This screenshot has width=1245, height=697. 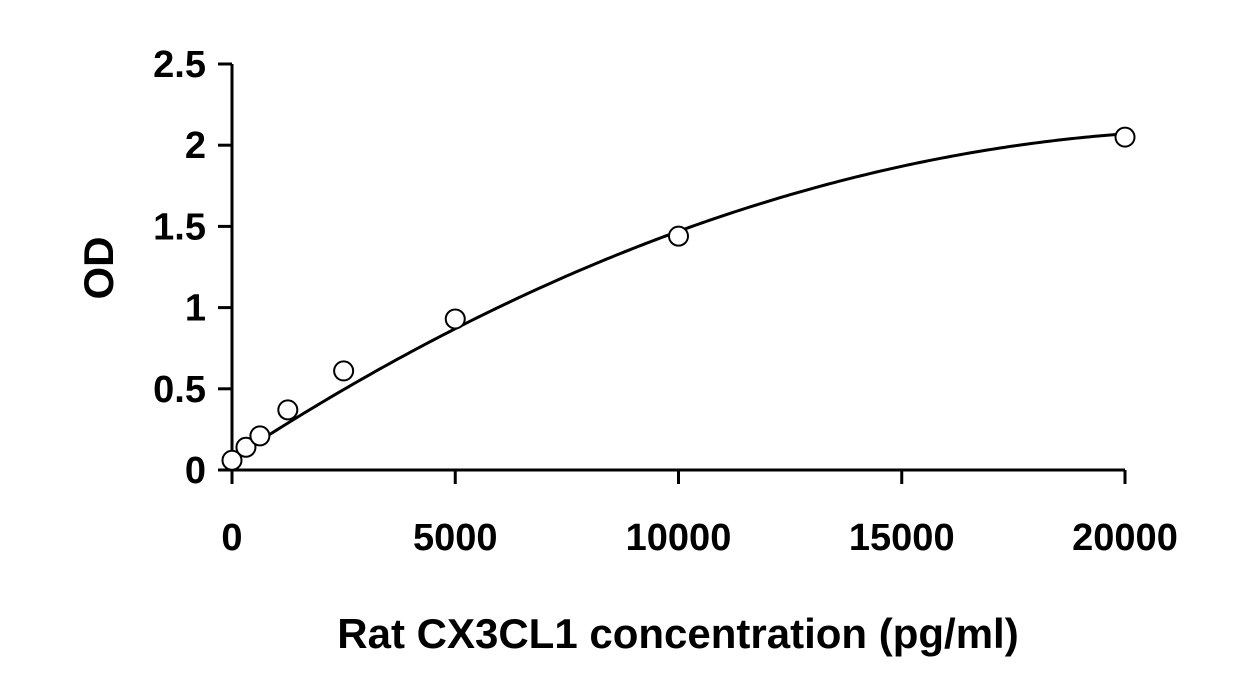 What do you see at coordinates (677, 633) in the screenshot?
I see `x-axis-title: Rat CX3CL1 concentration (pg/ml)` at bounding box center [677, 633].